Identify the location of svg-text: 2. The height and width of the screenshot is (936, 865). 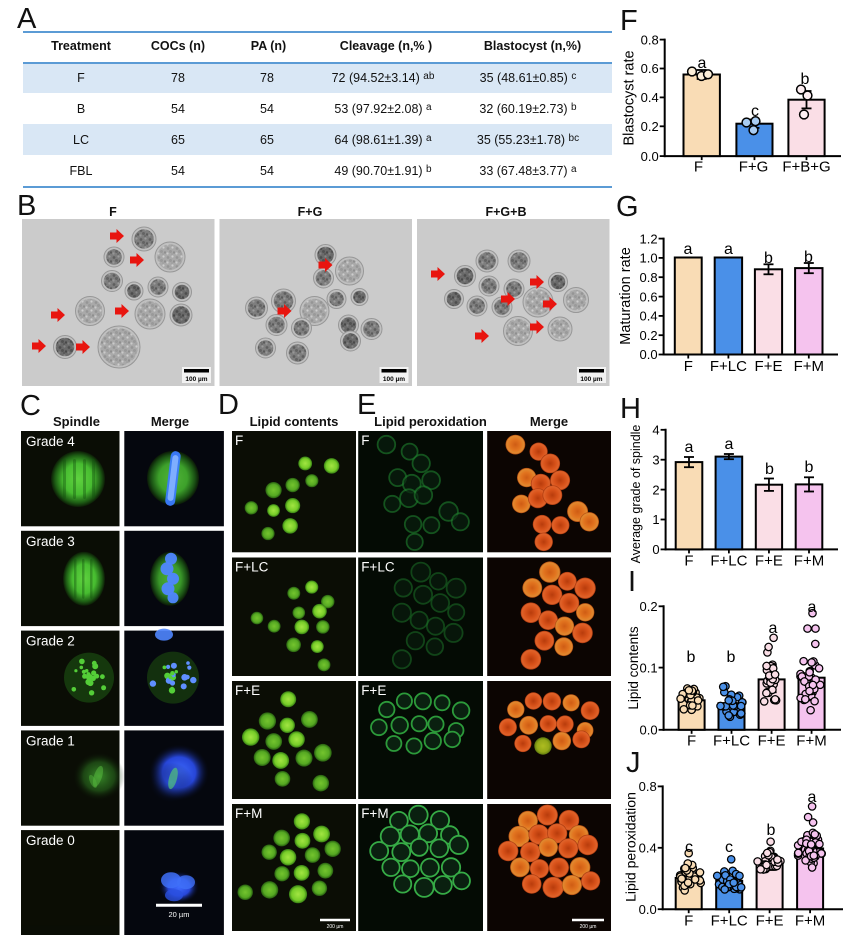
(655, 489).